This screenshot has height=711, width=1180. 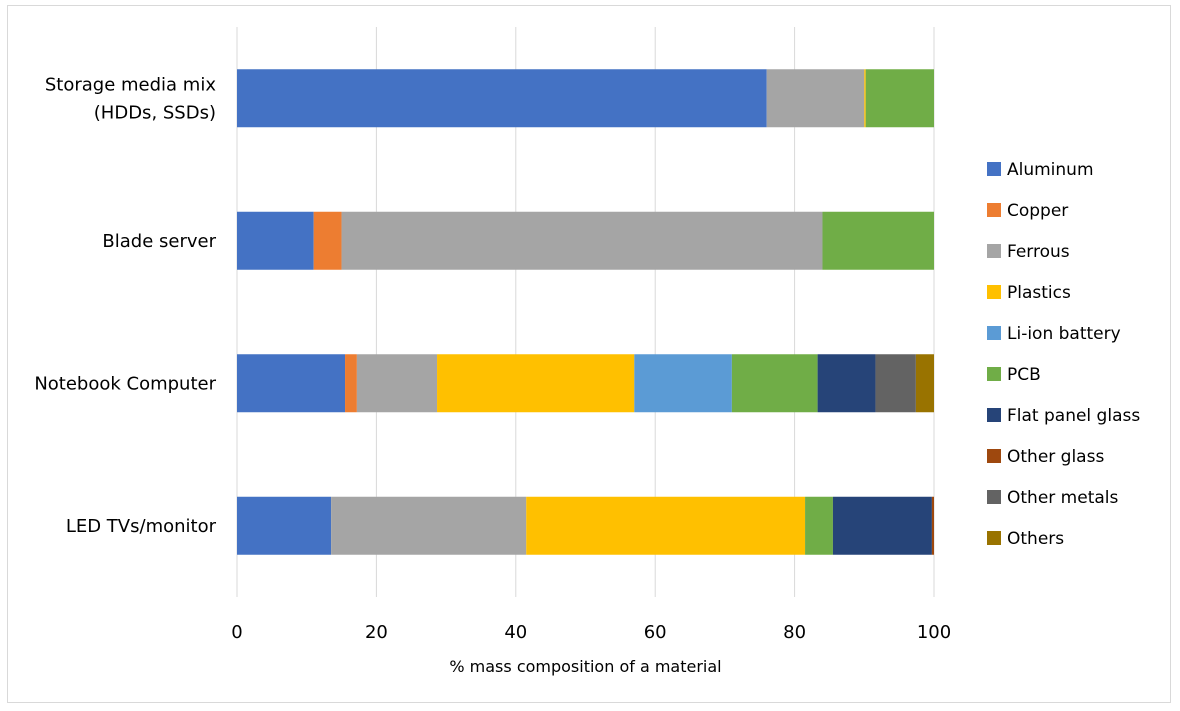 What do you see at coordinates (236, 632) in the screenshot?
I see `x-tick-label-0: 0` at bounding box center [236, 632].